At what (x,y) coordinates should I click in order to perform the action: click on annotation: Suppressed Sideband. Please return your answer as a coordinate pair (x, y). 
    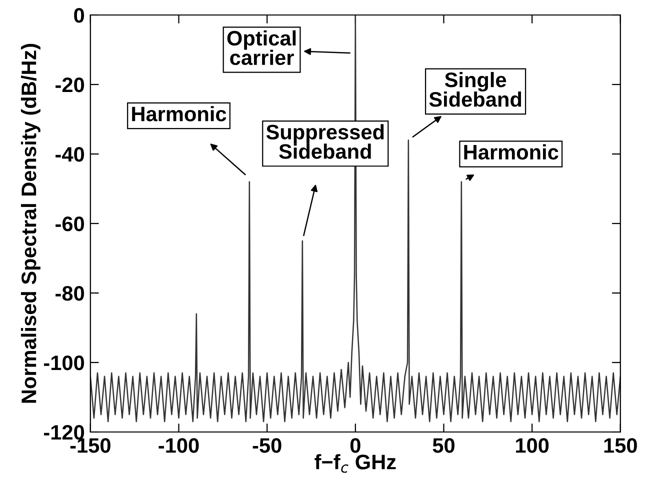
    Looking at the image, I should click on (325, 141).